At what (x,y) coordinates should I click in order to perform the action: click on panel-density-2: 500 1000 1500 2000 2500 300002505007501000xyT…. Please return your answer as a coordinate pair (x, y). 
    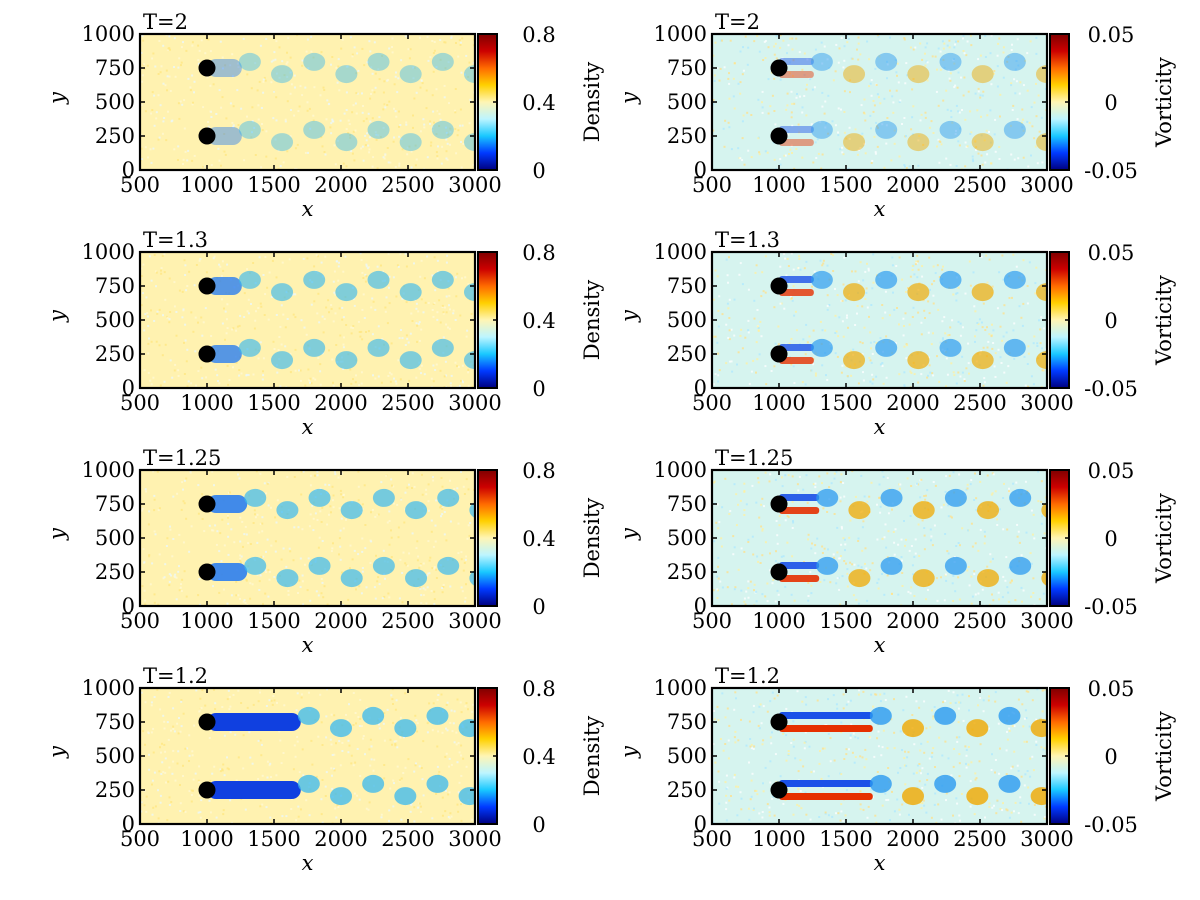
    Looking at the image, I should click on (324, 115).